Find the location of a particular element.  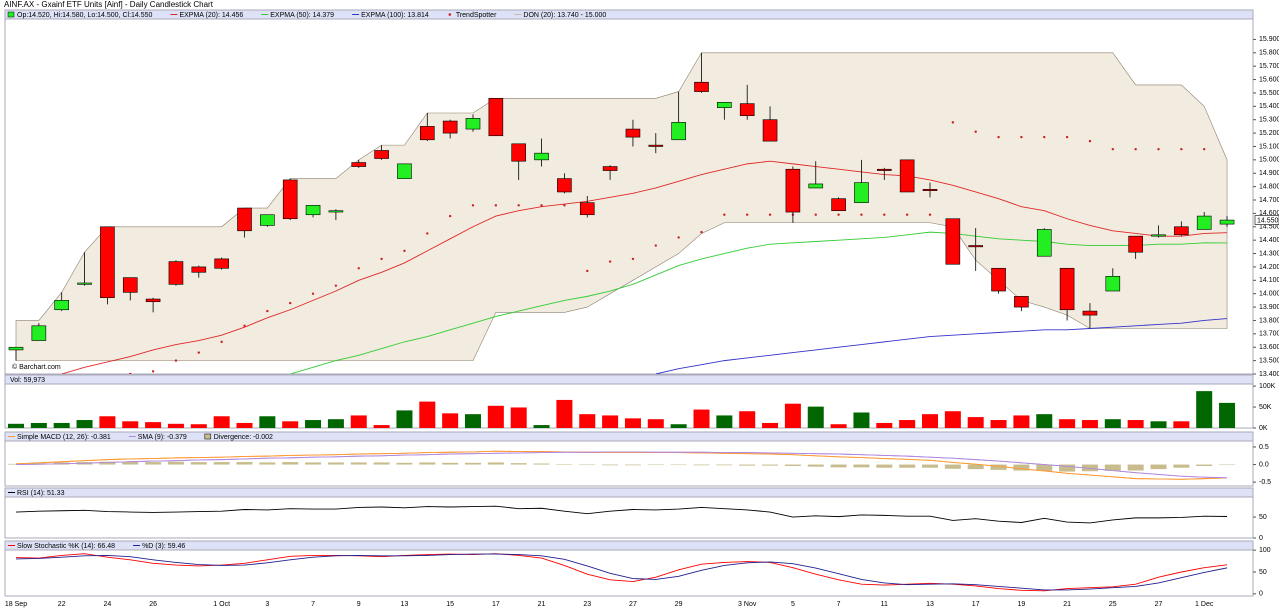

x-tick-label: 22 is located at coordinates (62, 604).